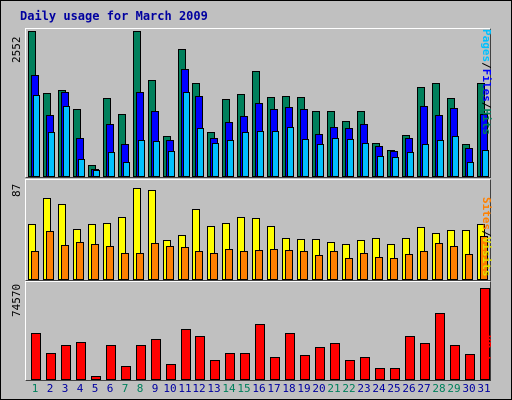  I want to click on day-label-28: 28, so click(439, 388).